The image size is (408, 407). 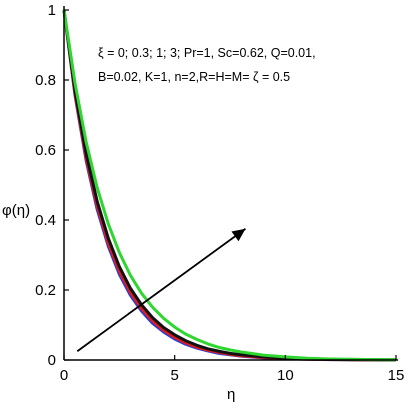 What do you see at coordinates (285, 375) in the screenshot?
I see `x-tick-label-2: 10` at bounding box center [285, 375].